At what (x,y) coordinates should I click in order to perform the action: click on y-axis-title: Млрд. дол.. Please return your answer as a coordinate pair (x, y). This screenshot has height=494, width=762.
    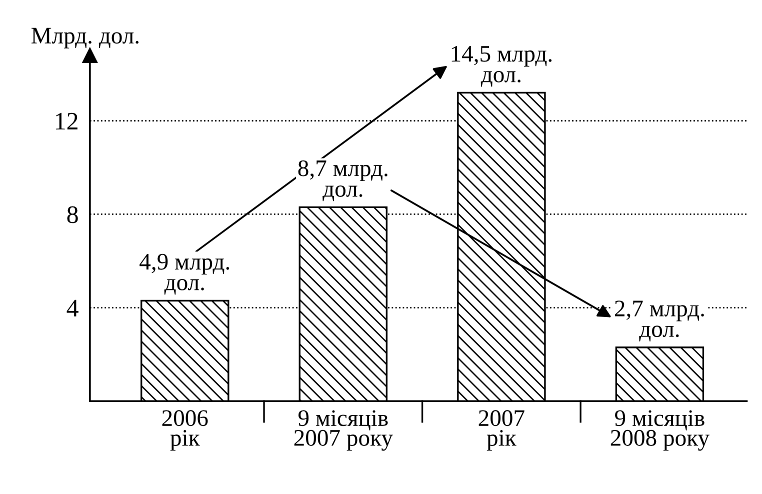
    Looking at the image, I should click on (84, 38).